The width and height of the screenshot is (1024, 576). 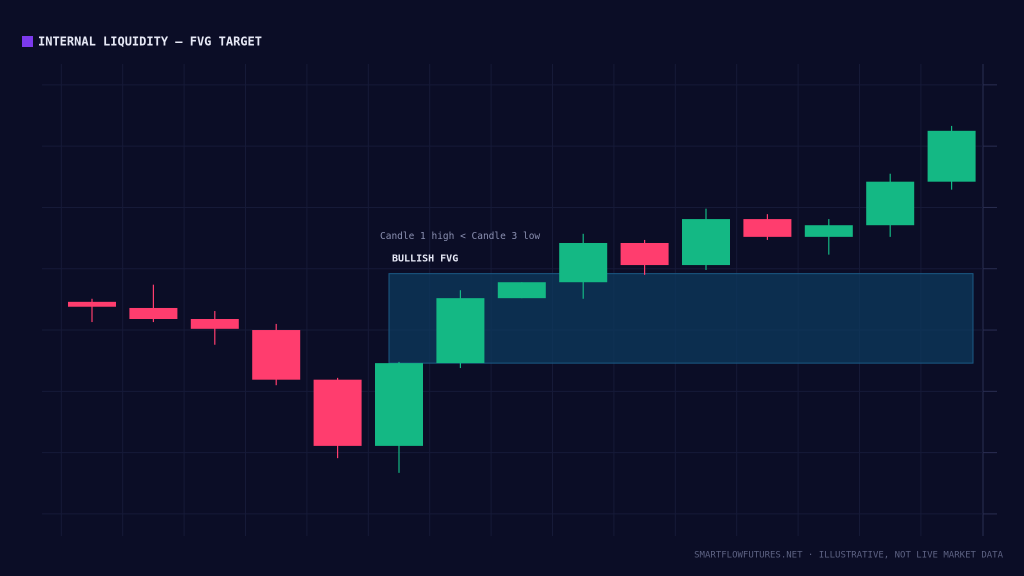 What do you see at coordinates (27, 41) in the screenshot?
I see `title-icon` at bounding box center [27, 41].